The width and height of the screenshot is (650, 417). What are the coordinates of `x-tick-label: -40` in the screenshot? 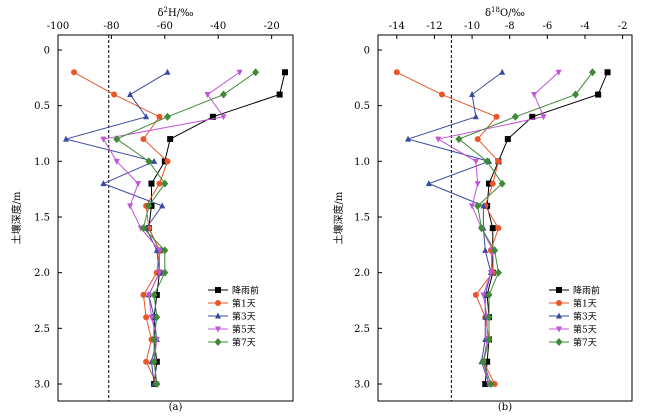 It's located at (218, 26).